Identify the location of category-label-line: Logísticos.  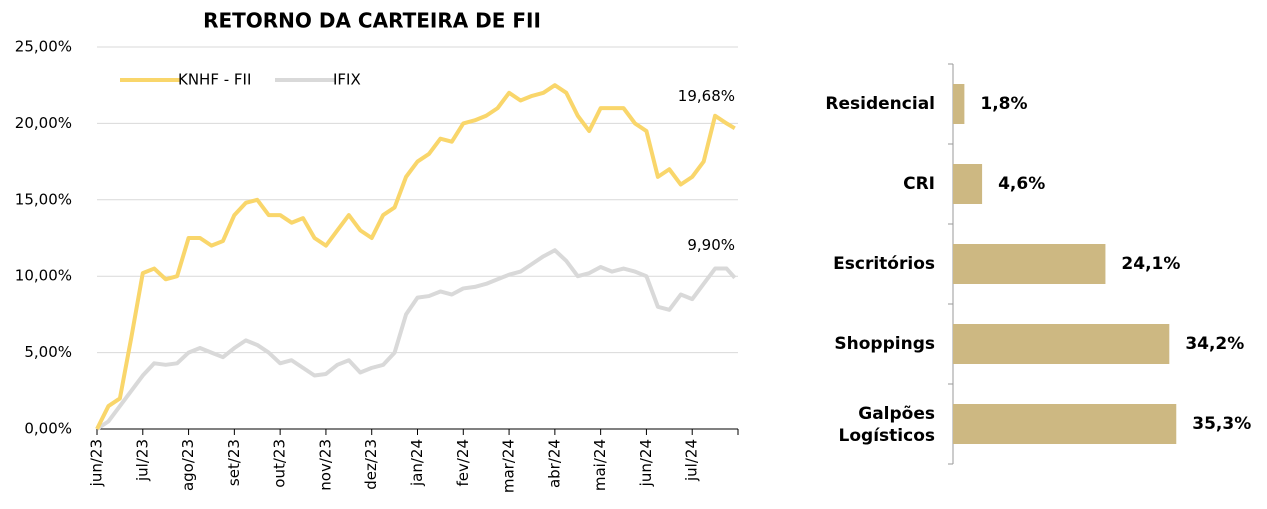
(887, 436).